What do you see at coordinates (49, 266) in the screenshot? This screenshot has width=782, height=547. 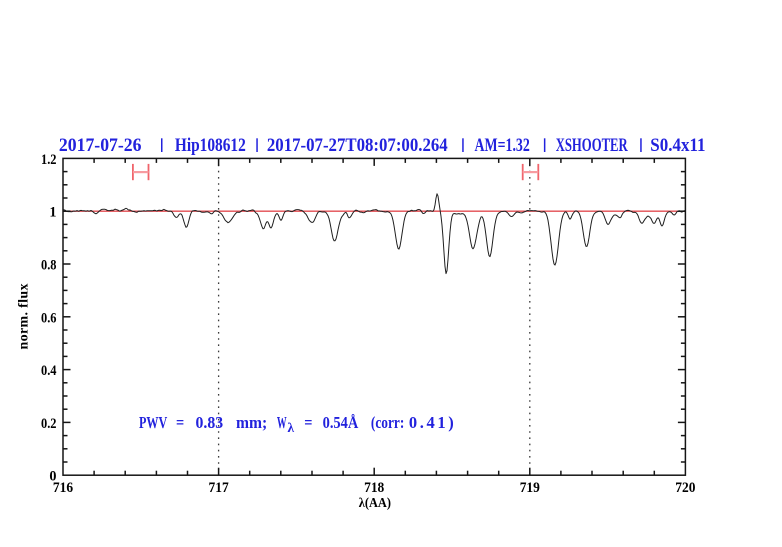 I see `svg-text: 0.8` at bounding box center [49, 266].